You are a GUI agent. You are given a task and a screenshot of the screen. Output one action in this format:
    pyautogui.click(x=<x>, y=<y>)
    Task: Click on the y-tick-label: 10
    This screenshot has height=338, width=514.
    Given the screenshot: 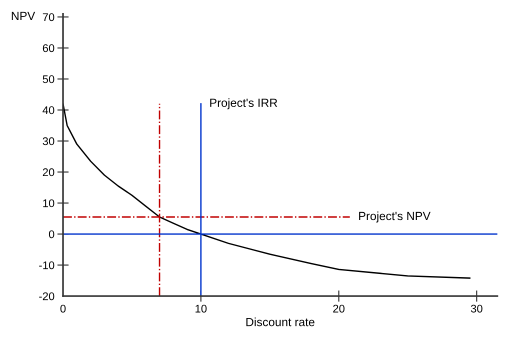 What is the action you would take?
    pyautogui.click(x=48, y=203)
    